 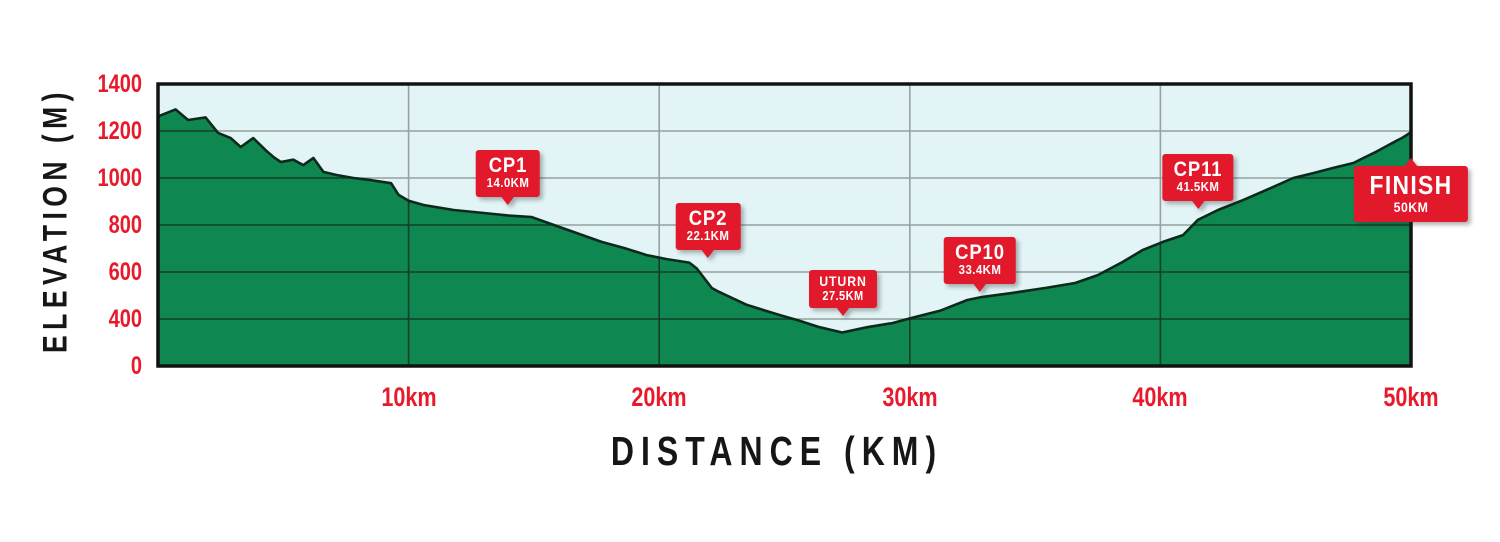 I want to click on x-axis-title: DISTANCE (KM), so click(x=776, y=451).